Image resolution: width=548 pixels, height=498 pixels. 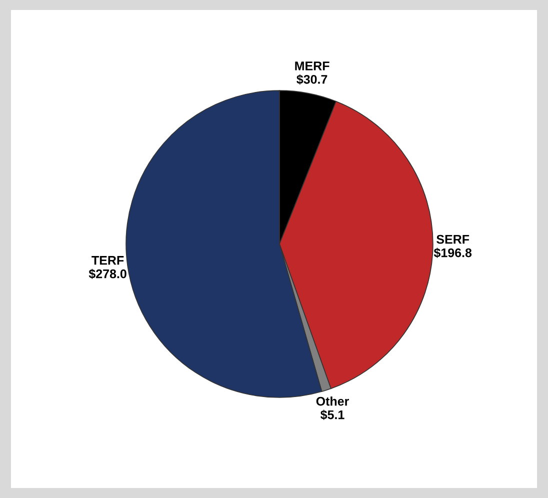 I want to click on data-label: $196.8, so click(x=453, y=253).